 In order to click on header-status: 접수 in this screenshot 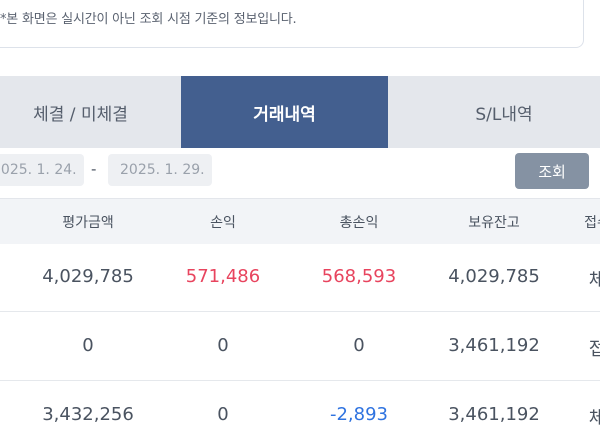, I will do `click(592, 223)`.